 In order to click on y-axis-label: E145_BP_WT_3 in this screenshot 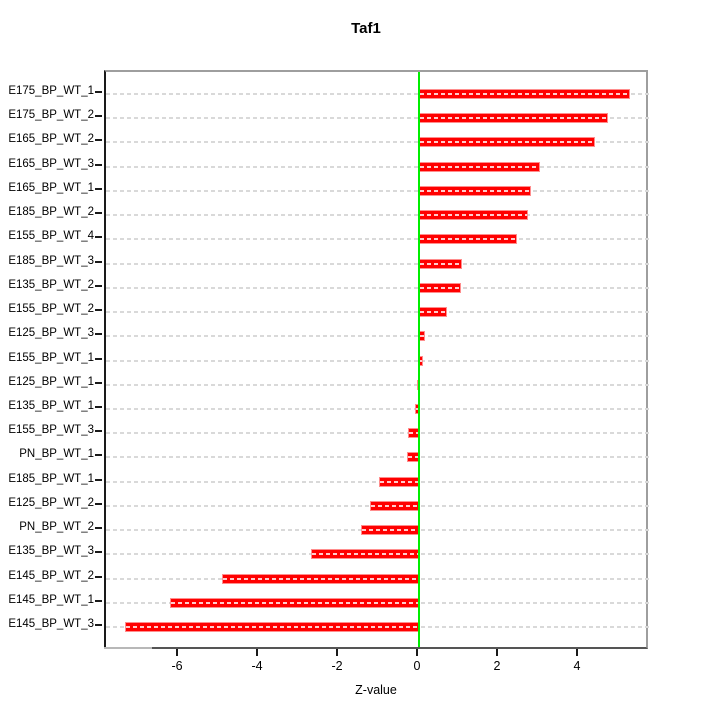, I will do `click(51, 624)`.